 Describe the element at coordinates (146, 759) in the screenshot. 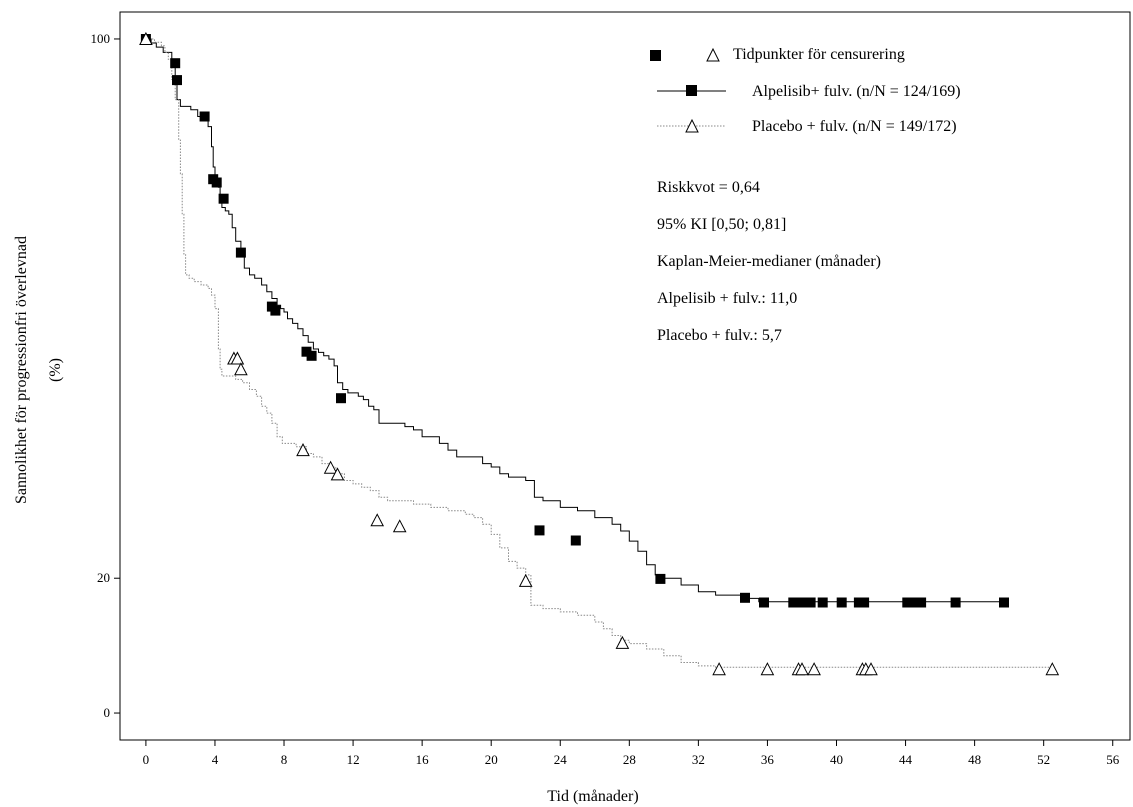

I see `x-tick-label: 0` at that location.